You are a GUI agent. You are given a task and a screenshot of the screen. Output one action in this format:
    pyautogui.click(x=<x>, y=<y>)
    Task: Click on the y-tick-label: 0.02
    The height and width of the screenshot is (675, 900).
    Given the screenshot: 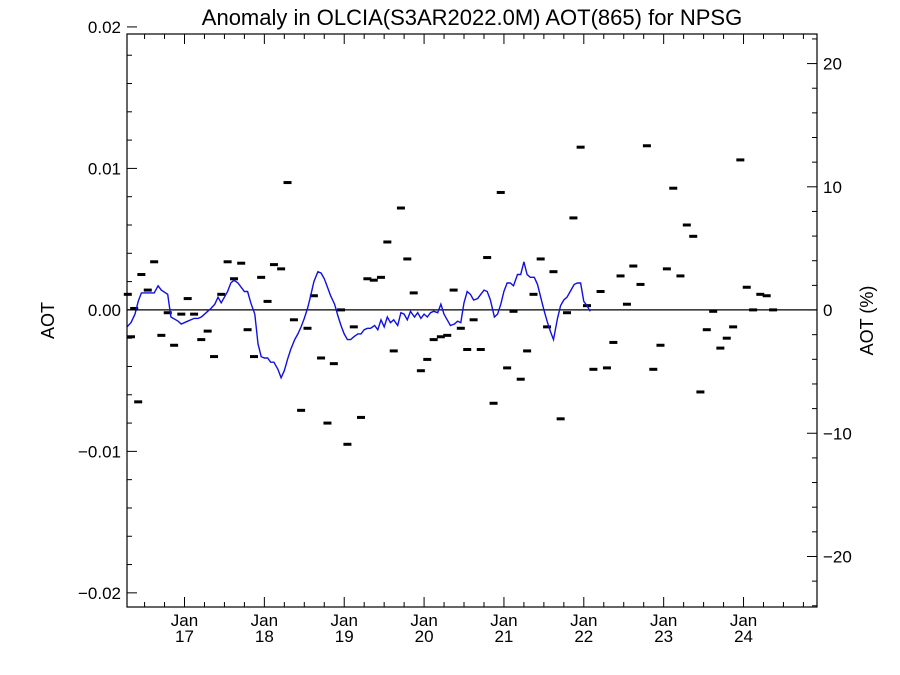 What is the action you would take?
    pyautogui.click(x=104, y=27)
    